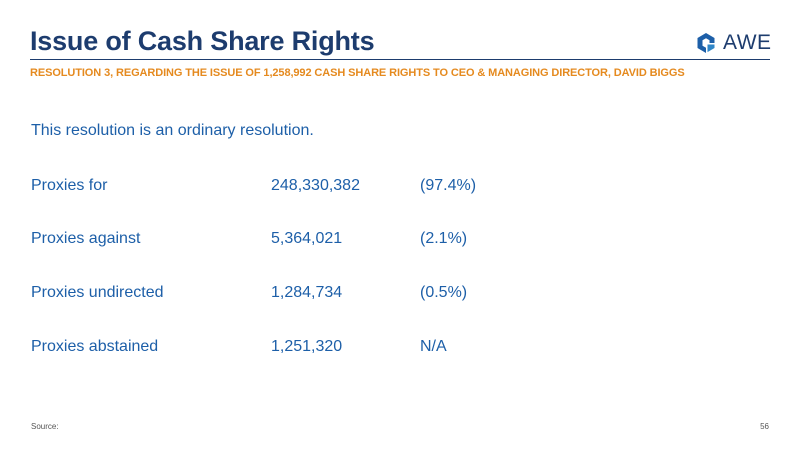 The width and height of the screenshot is (800, 450). Describe the element at coordinates (400, 59) in the screenshot. I see `title-divider` at that location.